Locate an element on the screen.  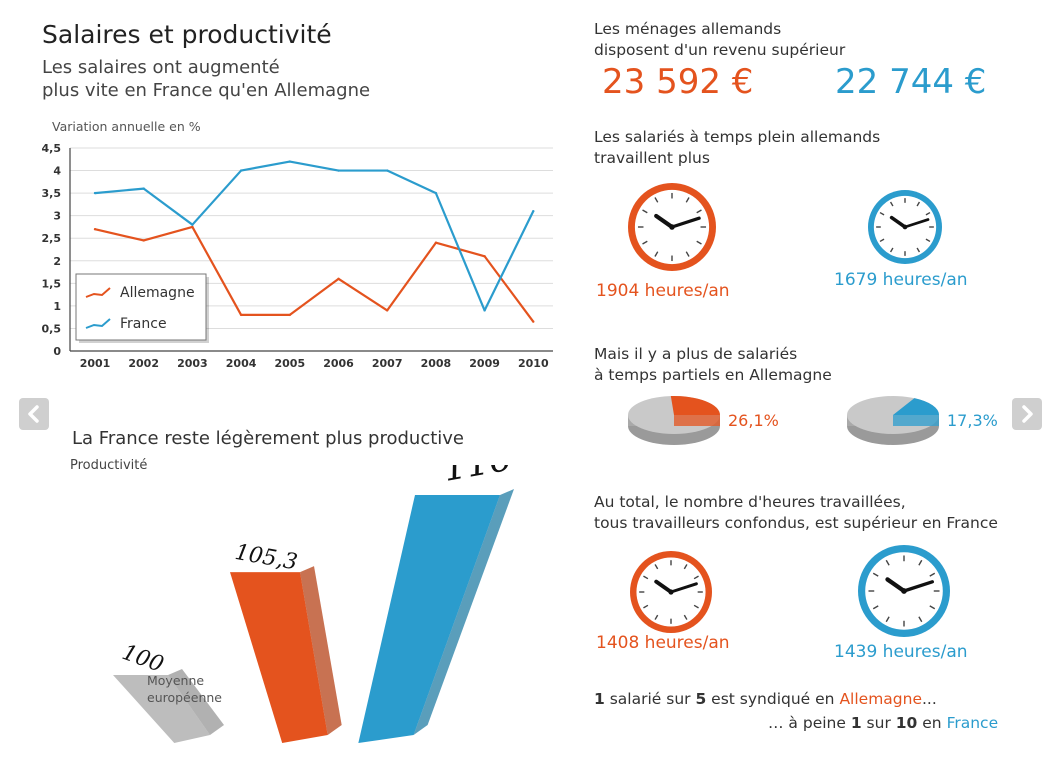
x-tick-label: 2005 is located at coordinates (289, 363).